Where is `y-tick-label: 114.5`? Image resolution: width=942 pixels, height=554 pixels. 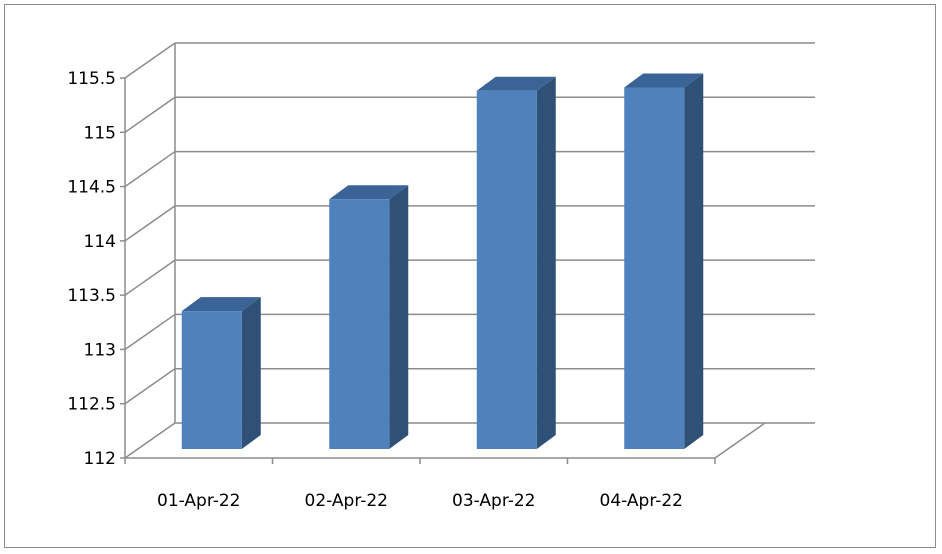 y-tick-label: 114.5 is located at coordinates (91, 188).